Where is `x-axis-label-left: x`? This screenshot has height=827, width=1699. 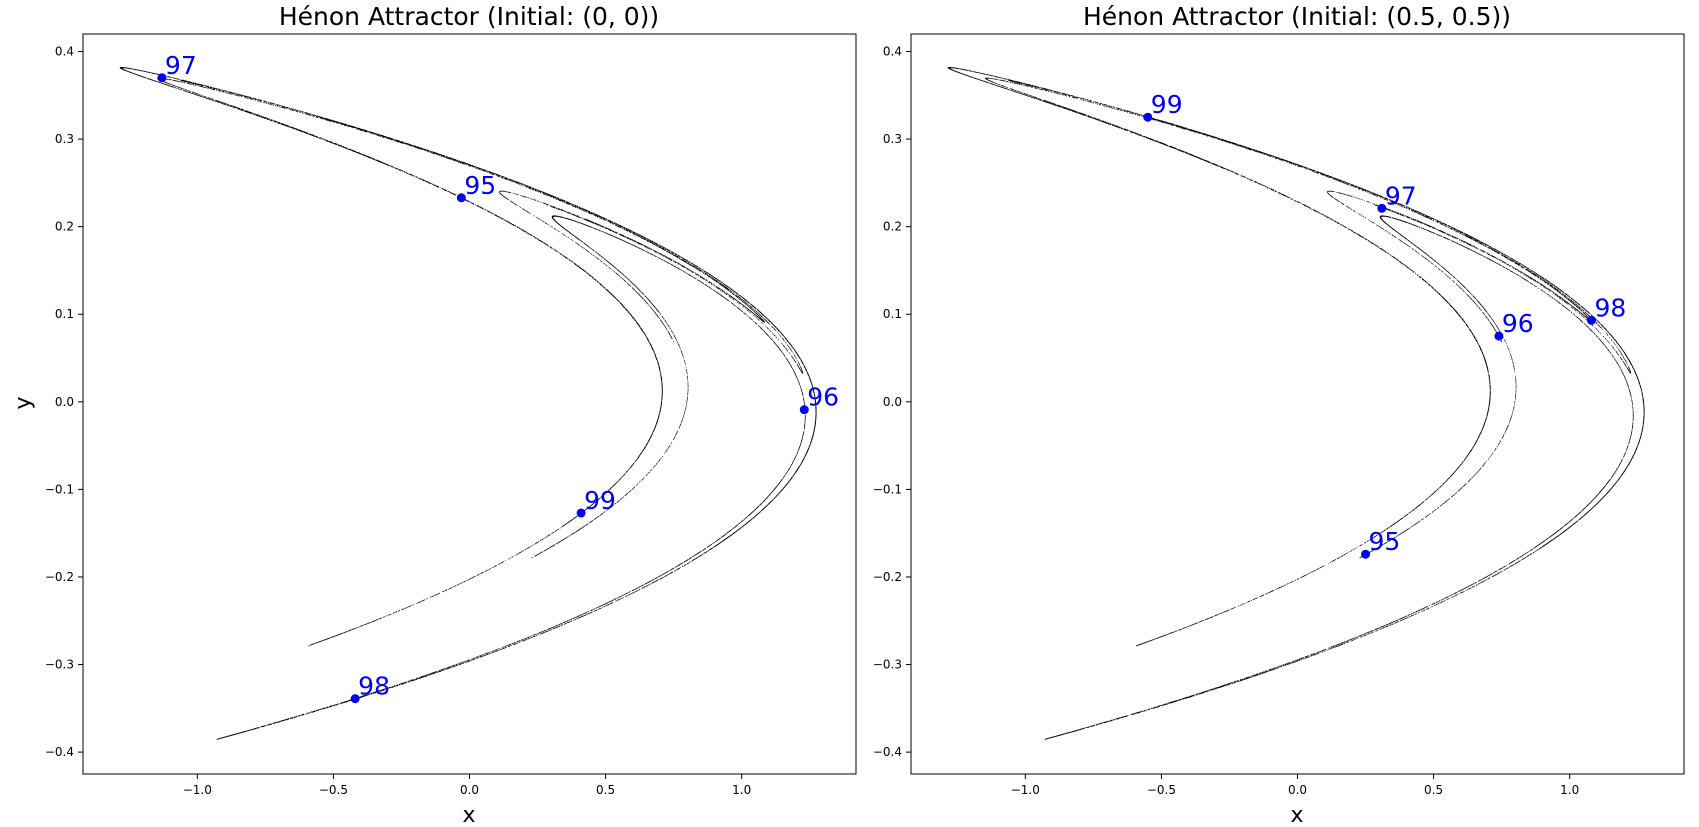 x-axis-label-left: x is located at coordinates (468, 815).